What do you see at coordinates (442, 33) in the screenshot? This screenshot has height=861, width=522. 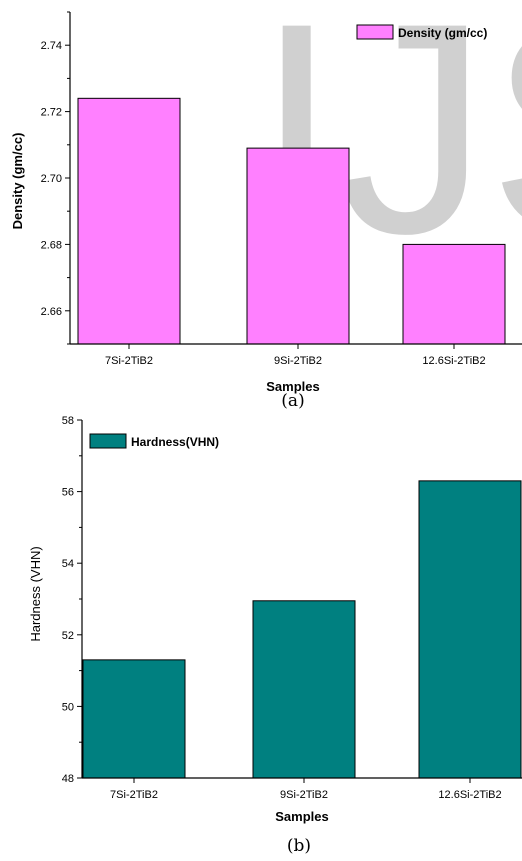 I see `legend-label: Density (gm/cc)` at bounding box center [442, 33].